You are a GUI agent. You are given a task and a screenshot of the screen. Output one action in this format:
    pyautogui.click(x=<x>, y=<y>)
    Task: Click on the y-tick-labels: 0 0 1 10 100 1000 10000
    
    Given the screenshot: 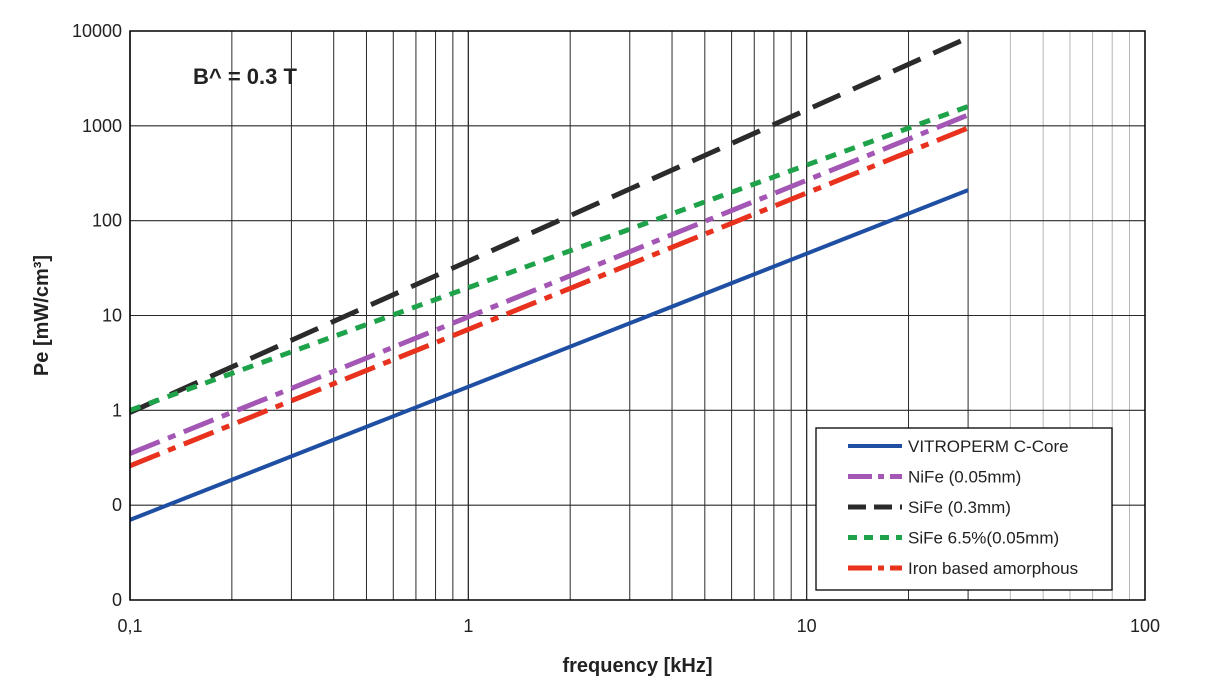 What is the action you would take?
    pyautogui.click(x=97, y=315)
    